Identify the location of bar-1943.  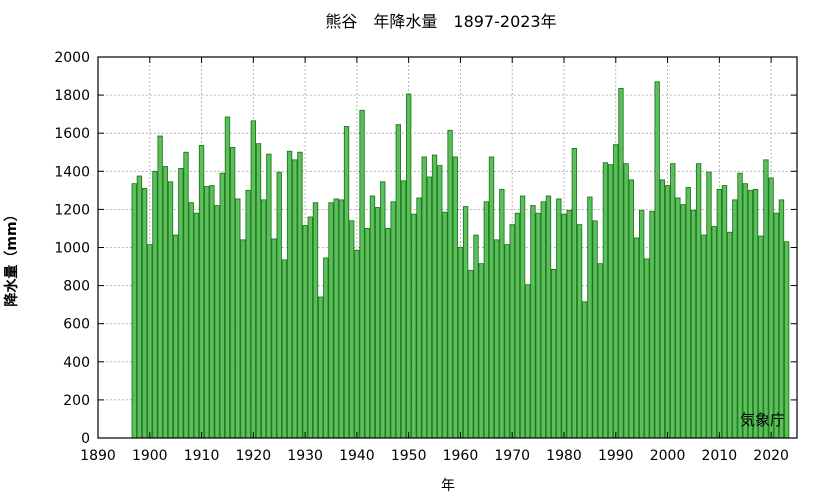
(372, 317).